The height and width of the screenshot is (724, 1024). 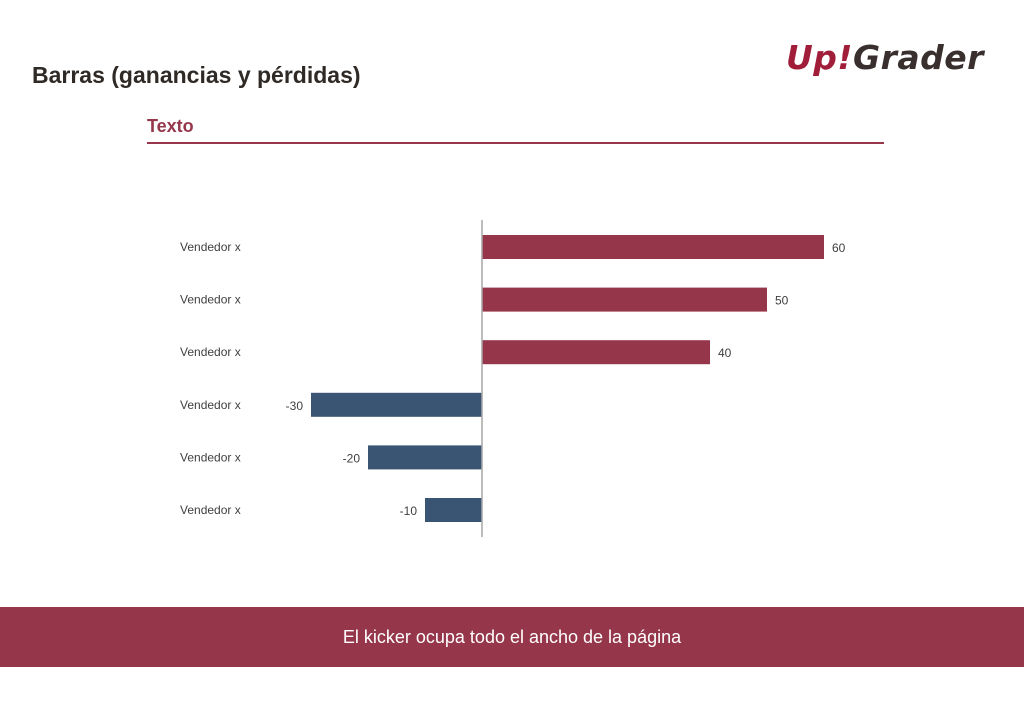 What do you see at coordinates (918, 57) in the screenshot?
I see `logo-text-grader: Grader` at bounding box center [918, 57].